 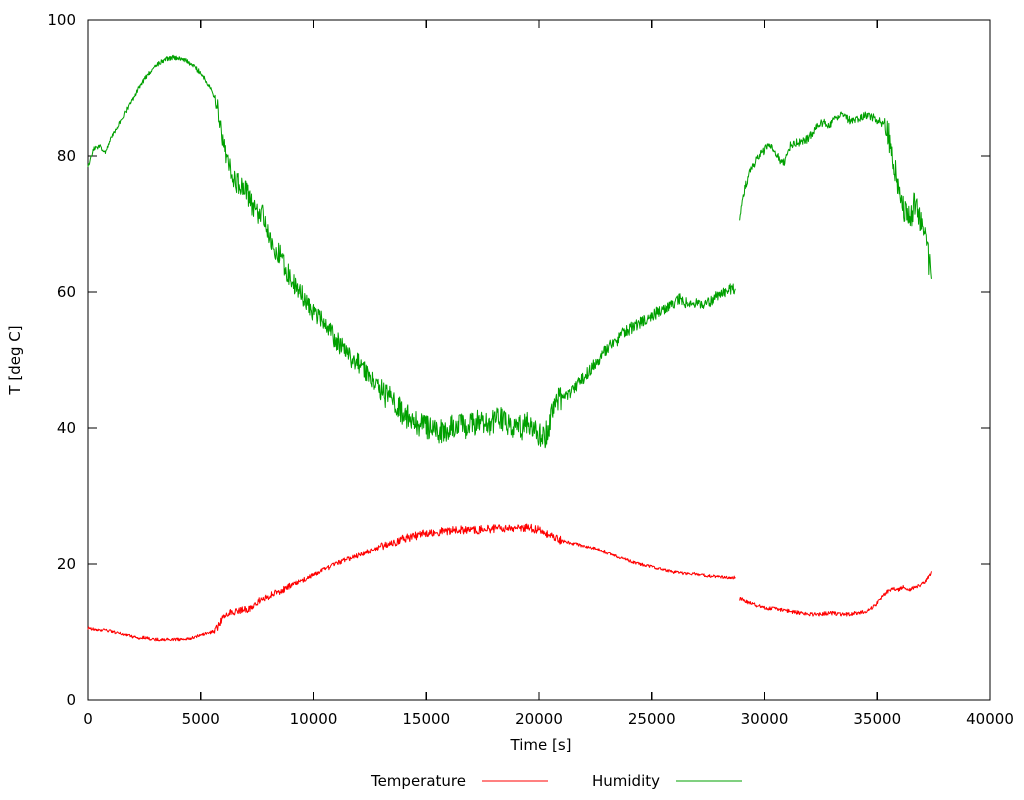 I want to click on x-tick-label: 20000, so click(x=539, y=719).